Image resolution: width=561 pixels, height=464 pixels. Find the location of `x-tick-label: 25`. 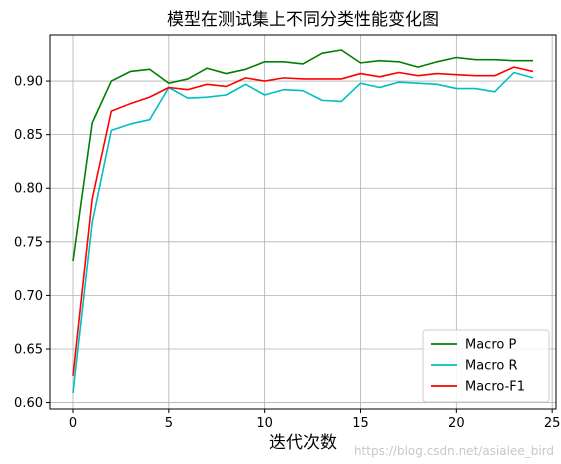

x-tick-label: 25 is located at coordinates (552, 423).